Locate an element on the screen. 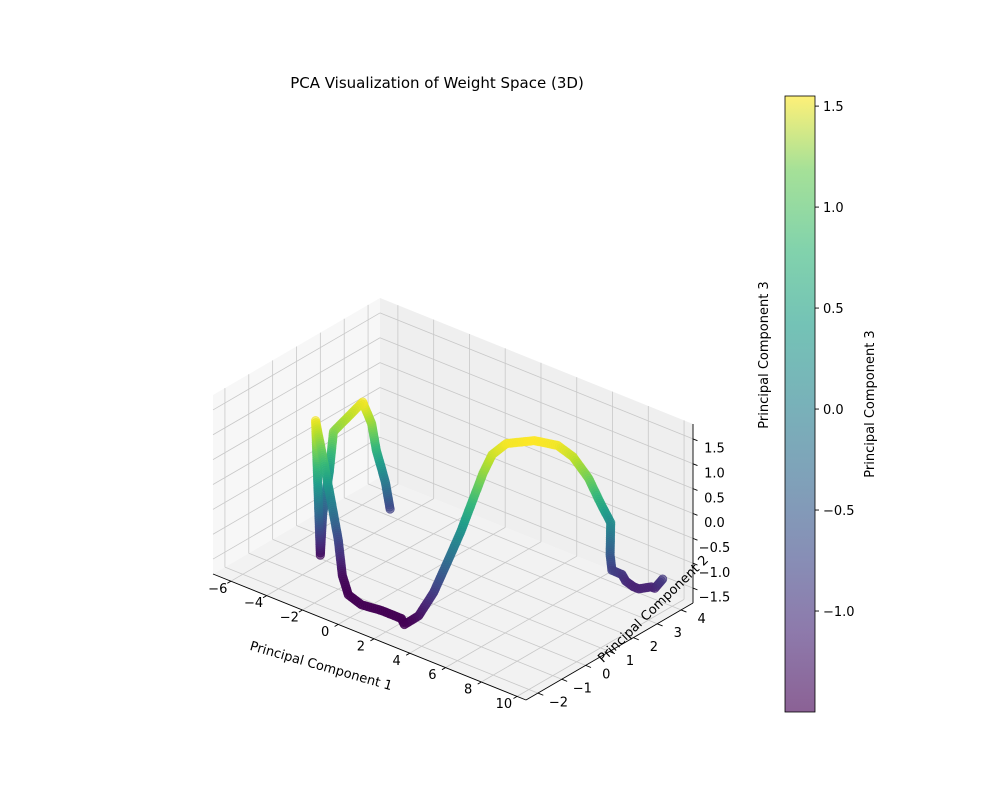 Image resolution: width=1000 pixels, height=800 pixels. colorbar-frame is located at coordinates (800, 404).